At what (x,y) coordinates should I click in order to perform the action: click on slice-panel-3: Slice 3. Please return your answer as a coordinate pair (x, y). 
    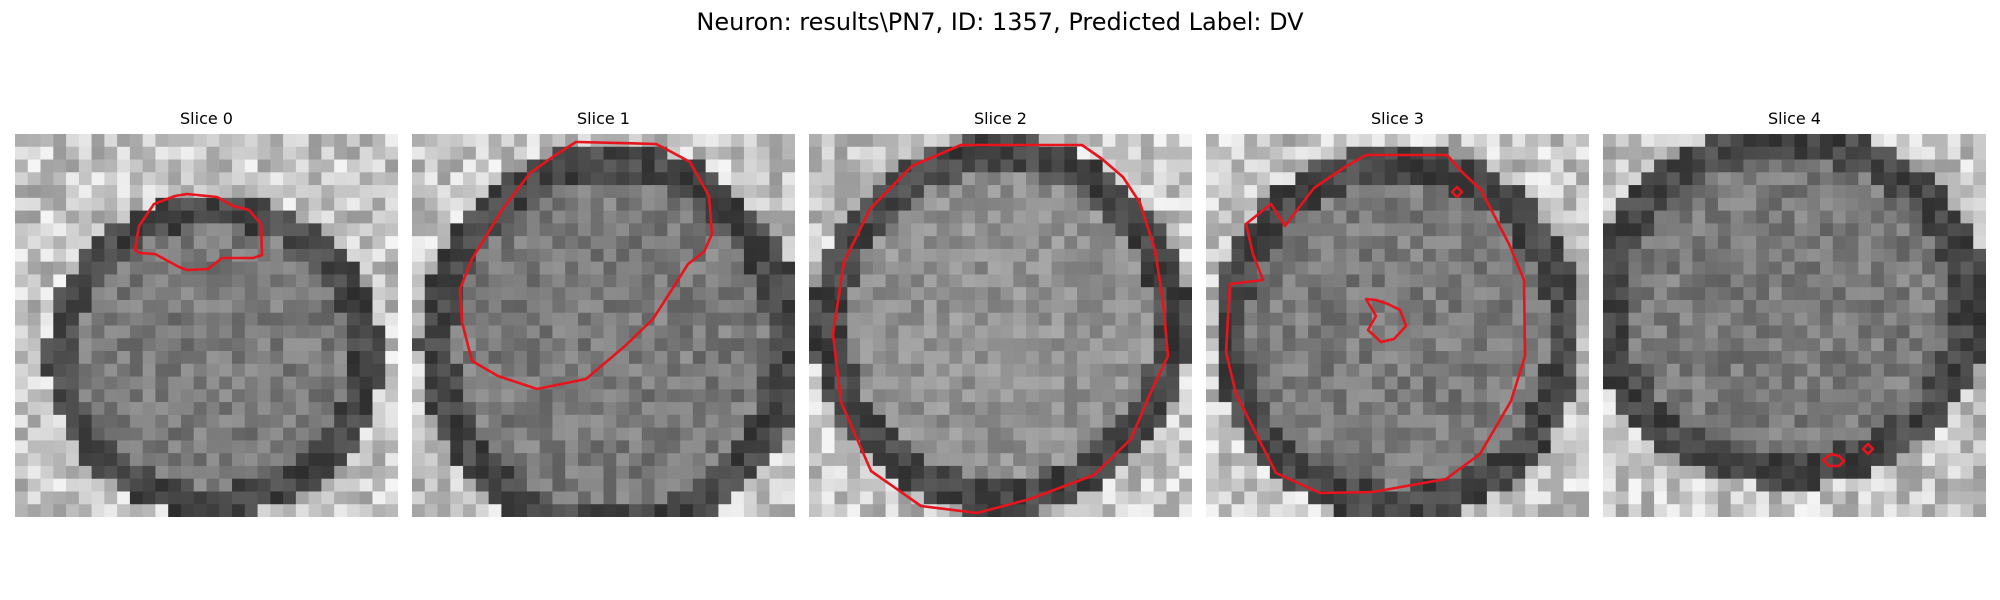
    Looking at the image, I should click on (1397, 313).